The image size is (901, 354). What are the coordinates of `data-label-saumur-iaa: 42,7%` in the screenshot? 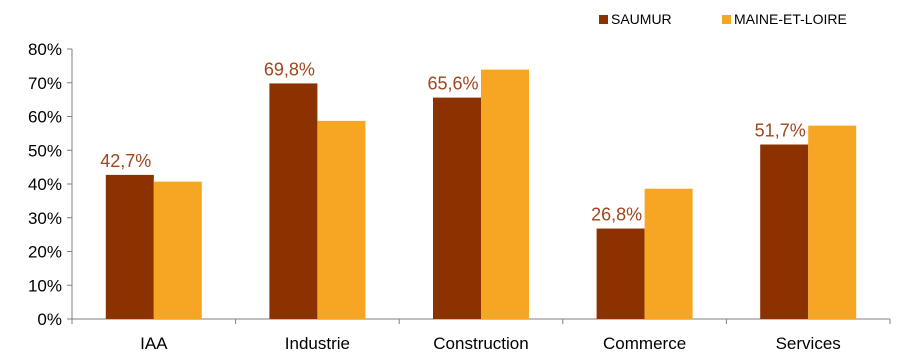 It's located at (125, 161).